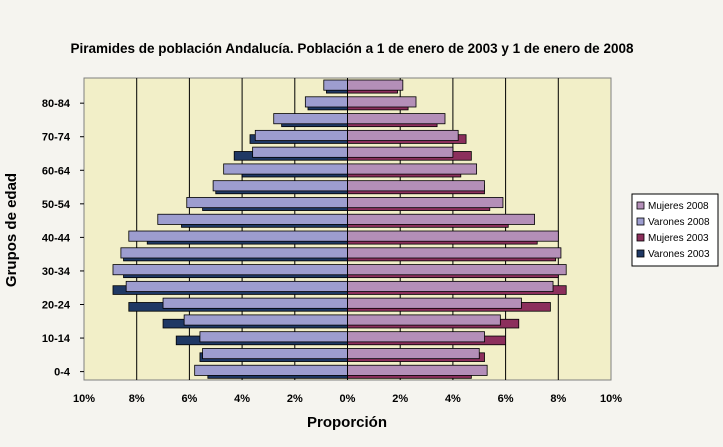 The width and height of the screenshot is (723, 447). I want to click on y-tick-label: 60-64, so click(56, 171).